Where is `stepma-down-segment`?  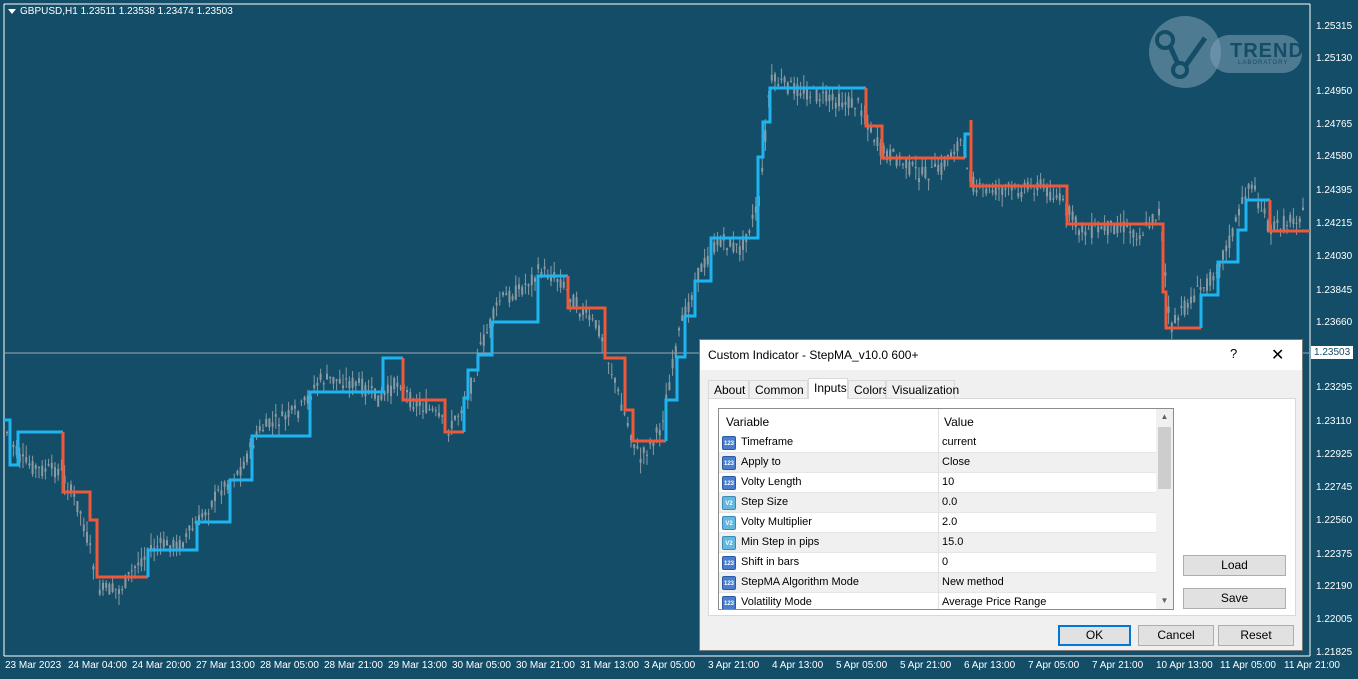
stepma-down-segment is located at coordinates (616, 359).